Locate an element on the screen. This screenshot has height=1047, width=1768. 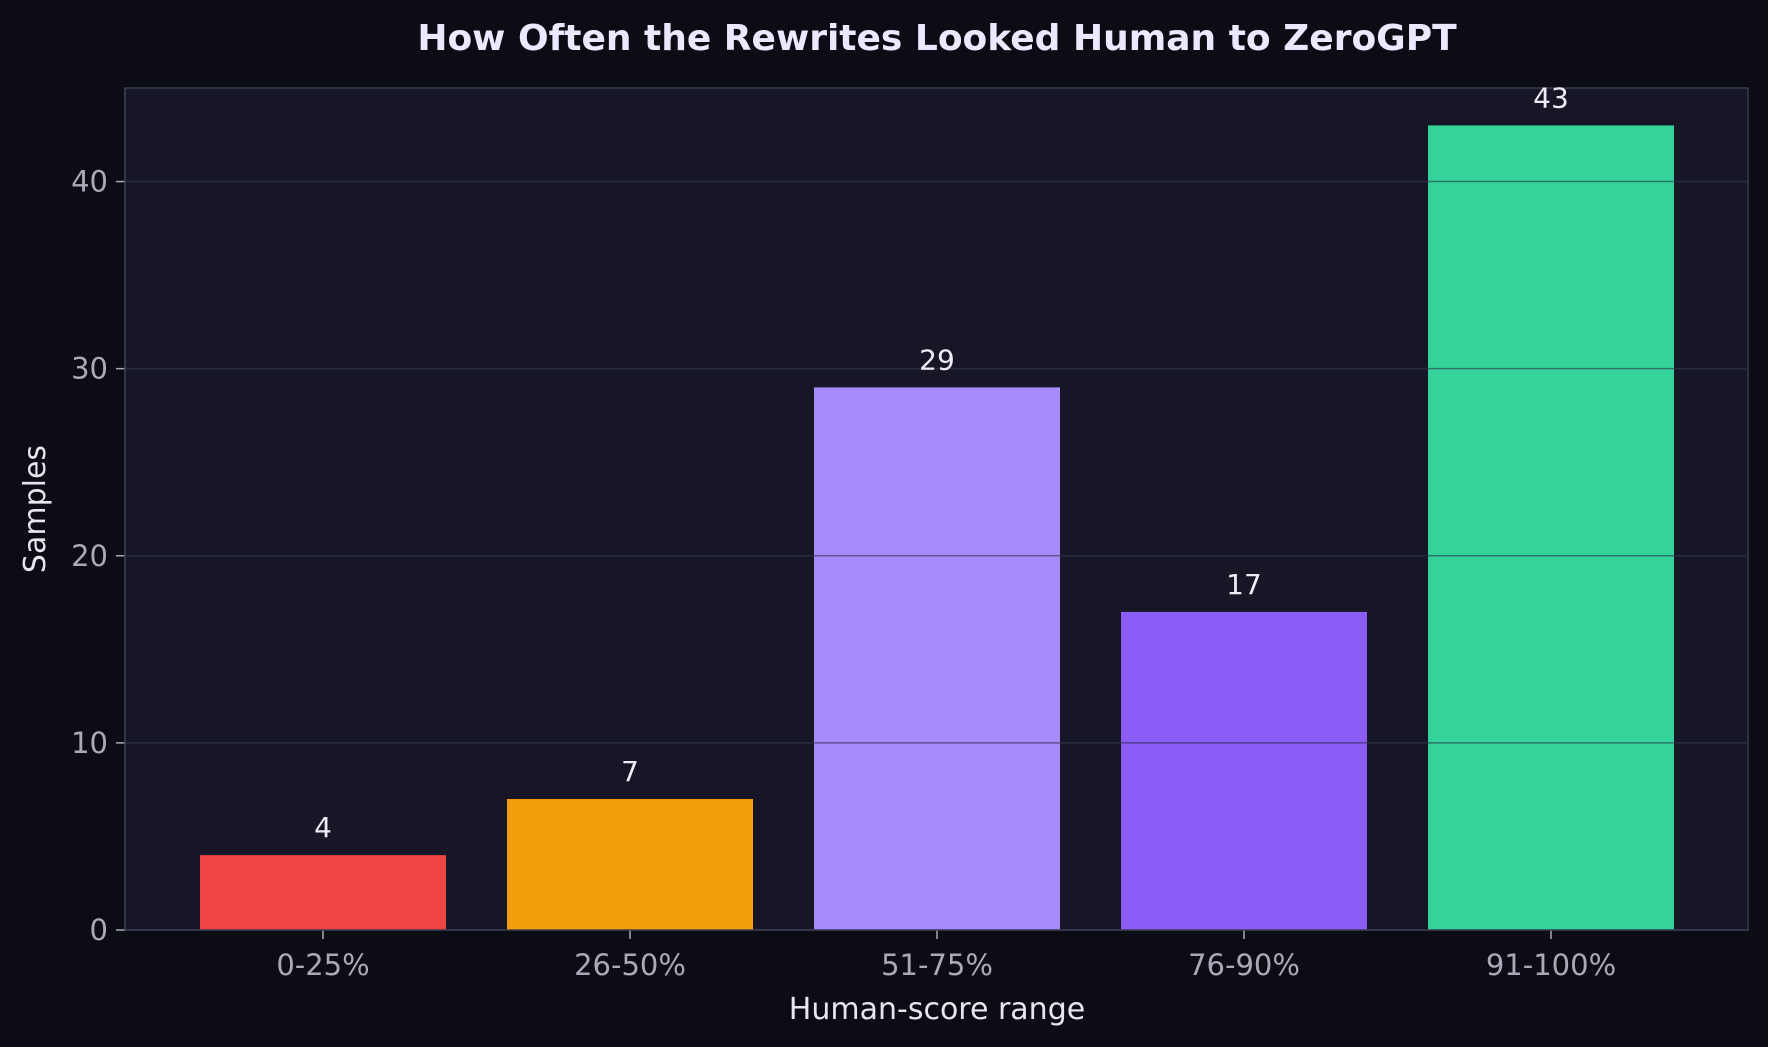
y-tick-label: 20 is located at coordinates (89, 556).